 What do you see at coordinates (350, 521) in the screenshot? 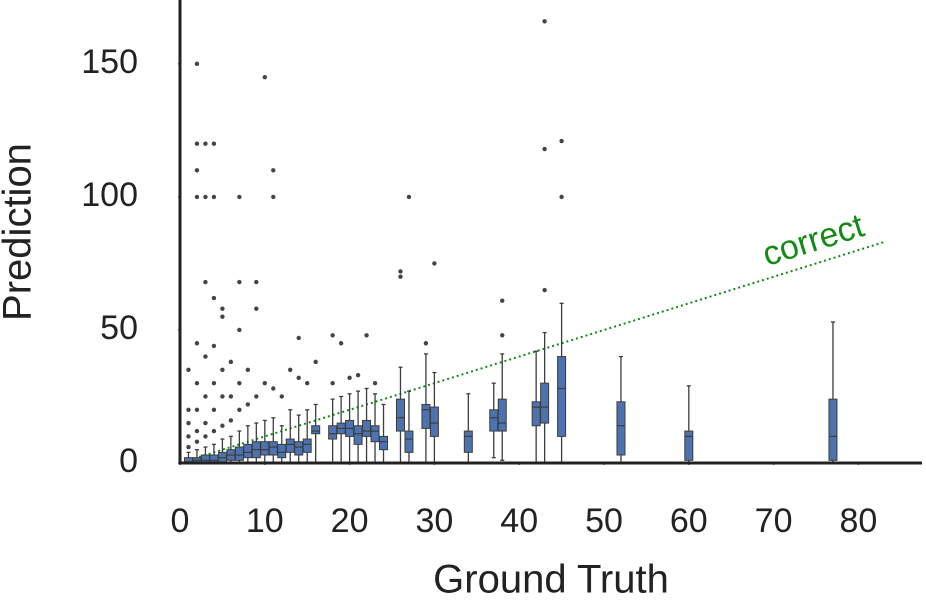
I see `x-tick-label: 20` at bounding box center [350, 521].